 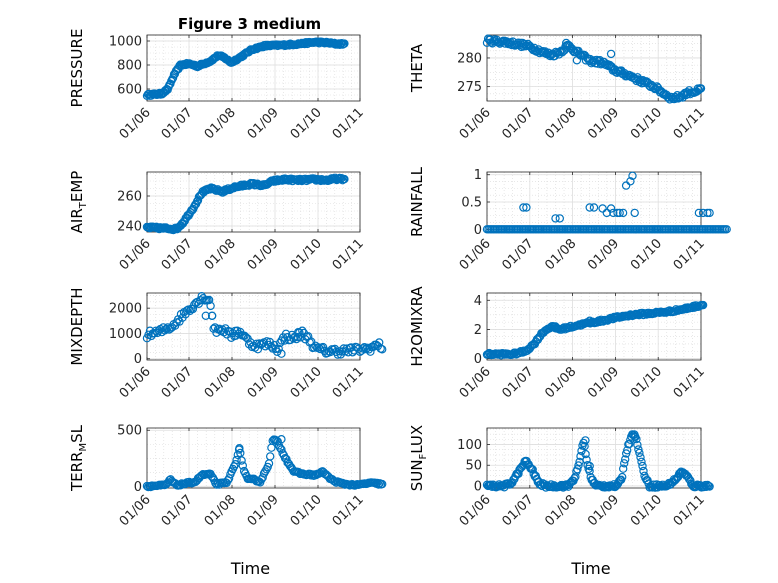 What do you see at coordinates (473, 466) in the screenshot?
I see `y-tick-label: 50` at bounding box center [473, 466].